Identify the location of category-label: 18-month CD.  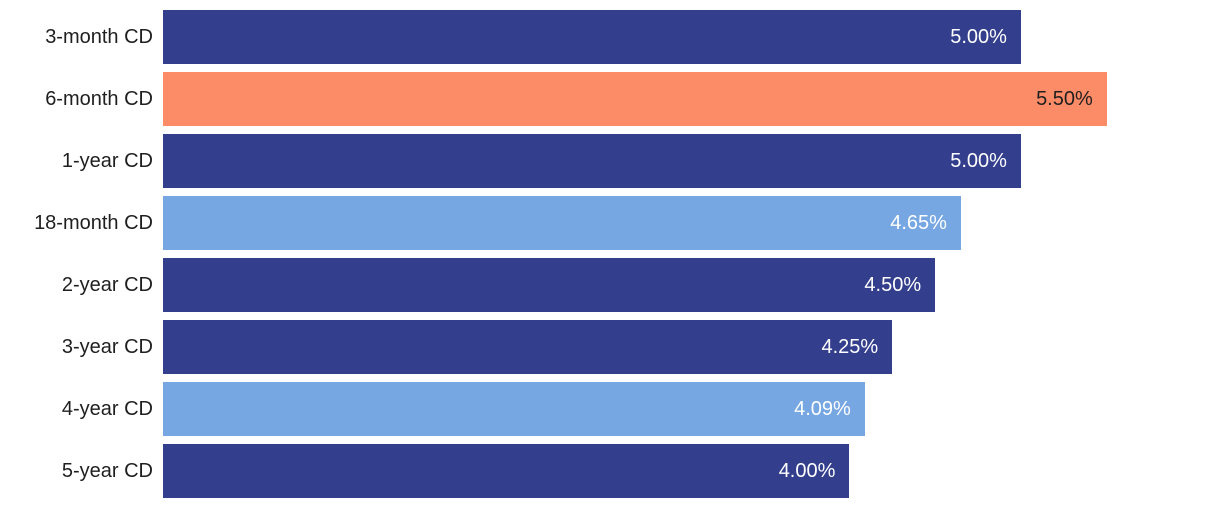
(93, 222).